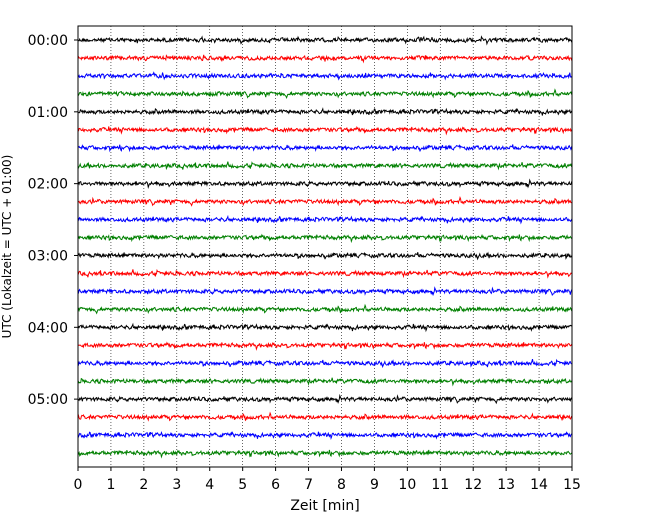 The width and height of the screenshot is (650, 520). I want to click on x-axis-title: Zeit [min], so click(324, 506).